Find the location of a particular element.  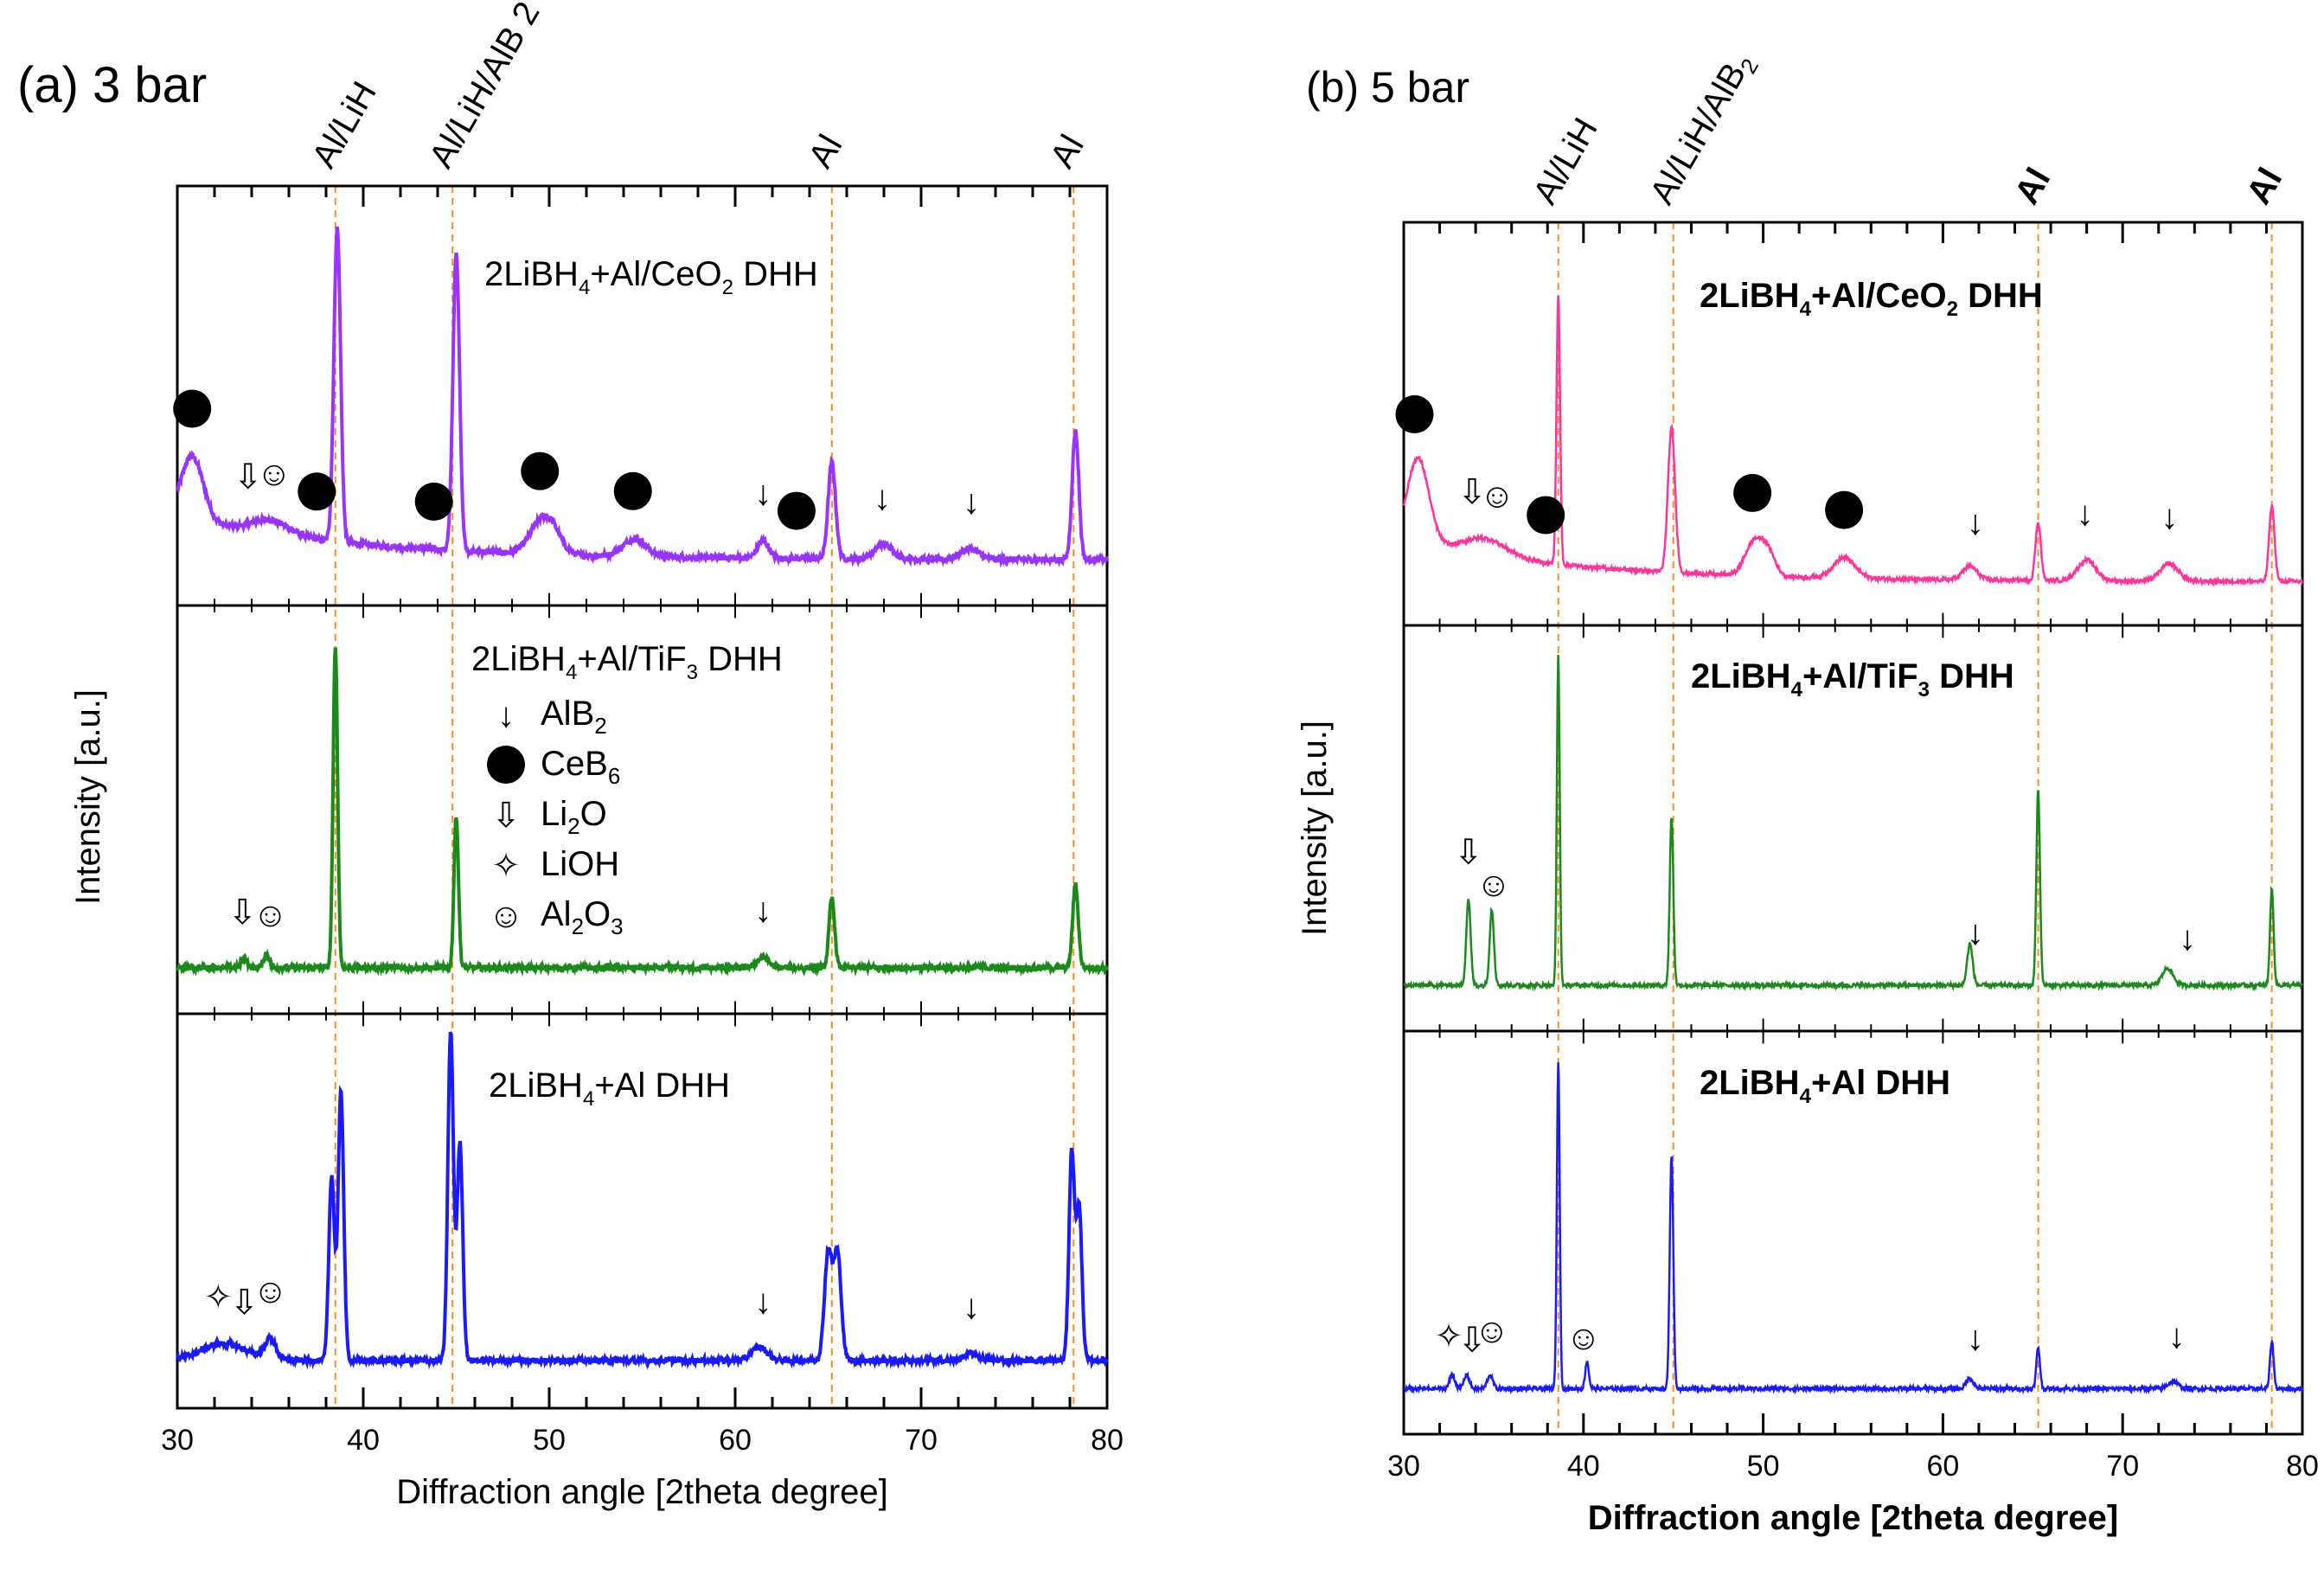

series-1: ⇩☺ ↓2LiBH4+Al/TiF3 DHH is located at coordinates (642, 809).